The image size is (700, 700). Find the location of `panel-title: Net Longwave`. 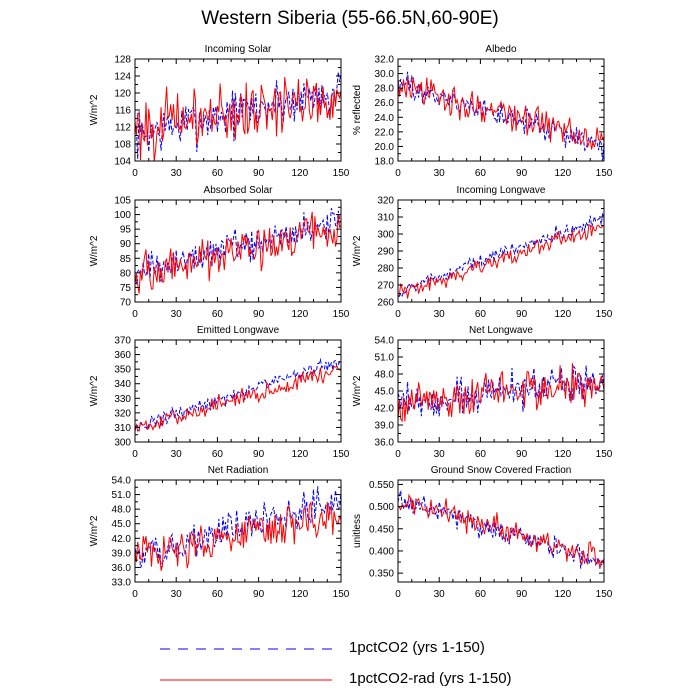

panel-title: Net Longwave is located at coordinates (501, 330).